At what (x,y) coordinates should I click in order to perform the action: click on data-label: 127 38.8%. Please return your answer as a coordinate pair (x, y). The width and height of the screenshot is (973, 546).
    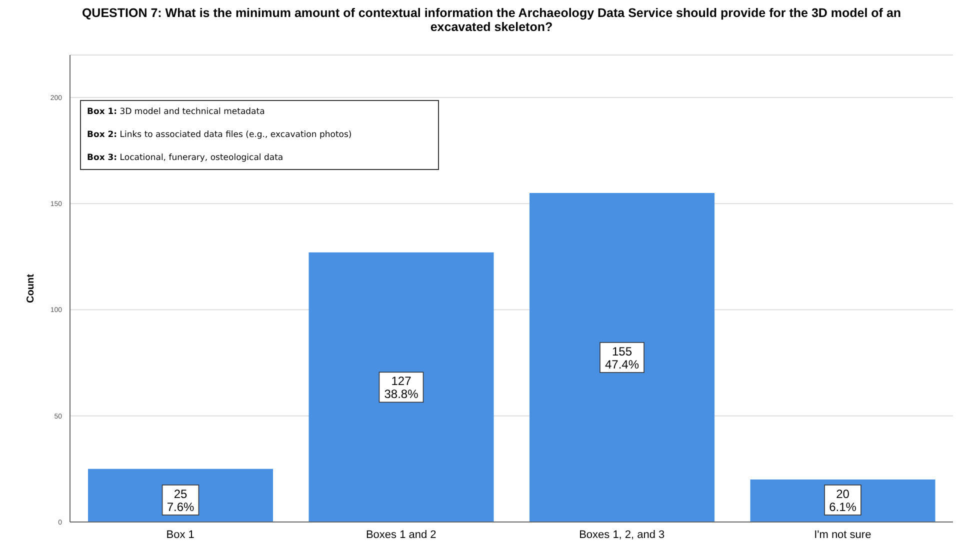
    Looking at the image, I should click on (401, 388).